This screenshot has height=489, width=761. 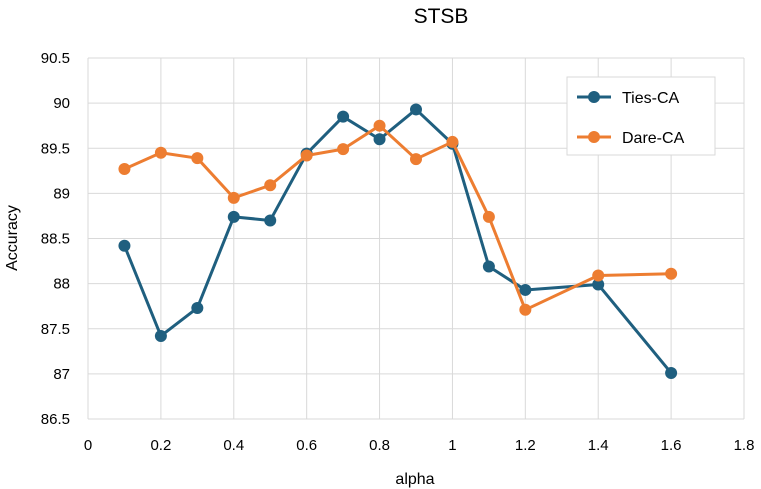 What do you see at coordinates (160, 445) in the screenshot?
I see `x-tick-label: 0.2` at bounding box center [160, 445].